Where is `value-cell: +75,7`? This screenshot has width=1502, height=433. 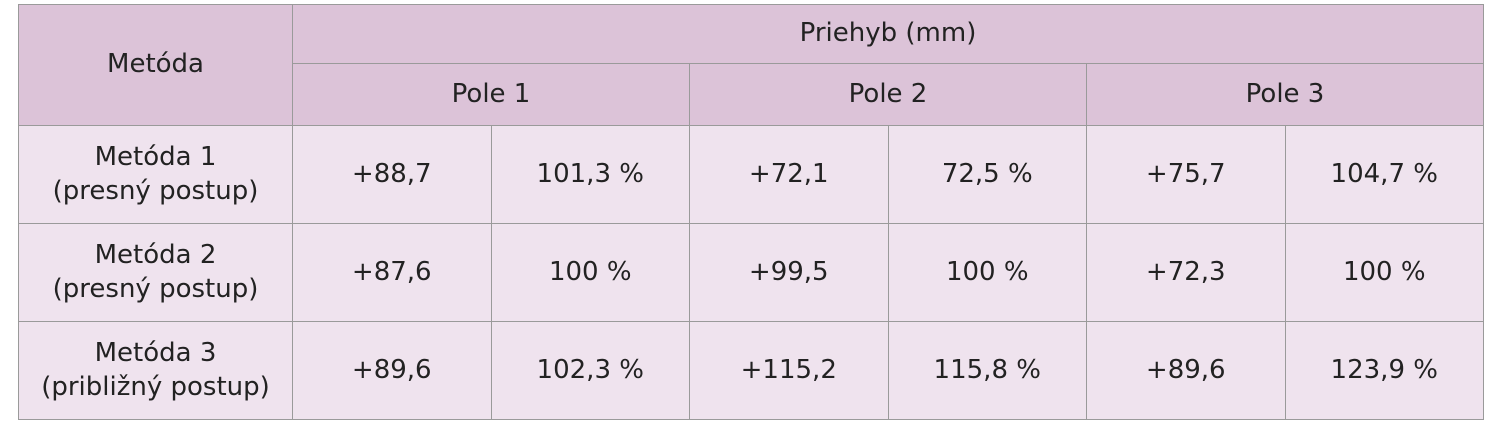 value-cell: +75,7 is located at coordinates (1186, 174).